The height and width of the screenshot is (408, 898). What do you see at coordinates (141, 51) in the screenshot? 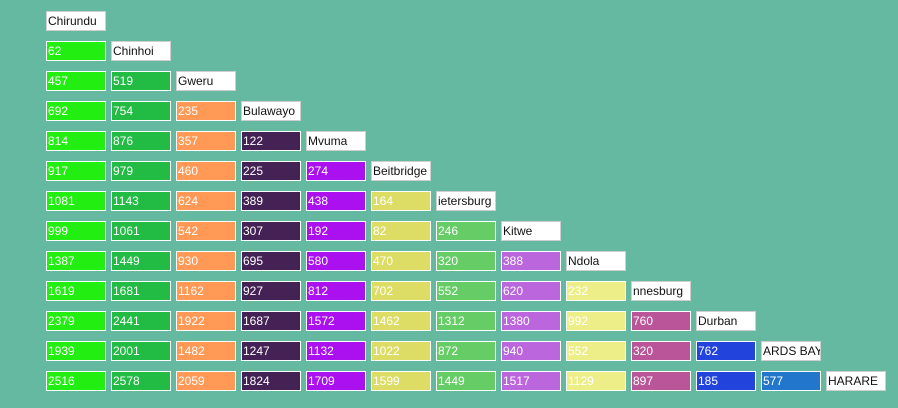
I see `city-label: Chinhoi` at bounding box center [141, 51].